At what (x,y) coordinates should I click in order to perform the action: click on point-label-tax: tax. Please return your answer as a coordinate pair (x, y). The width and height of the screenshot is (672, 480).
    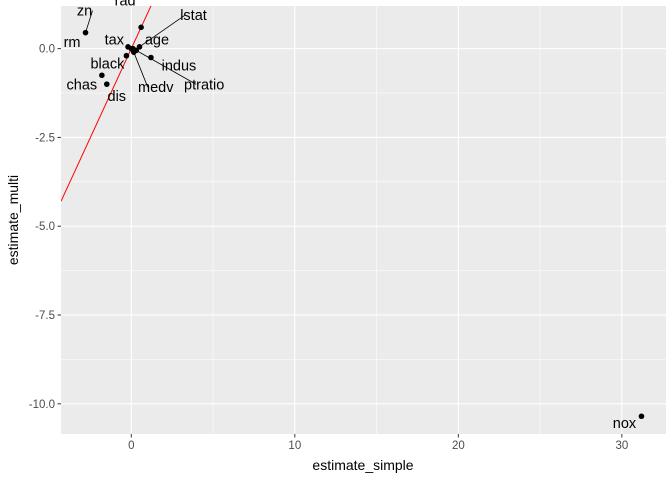
    Looking at the image, I should click on (115, 41).